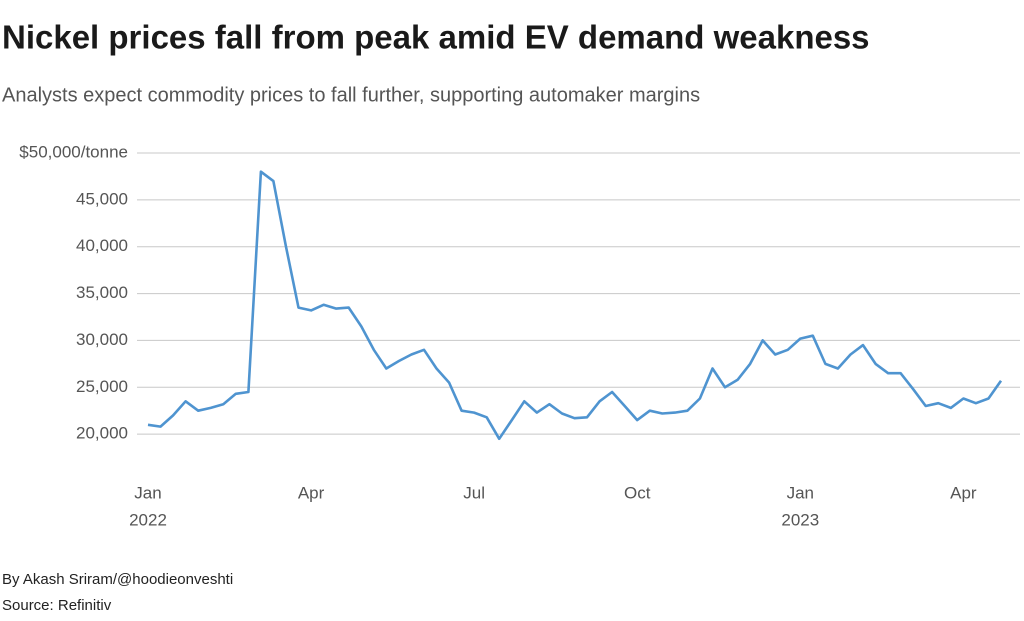 The image size is (1024, 621). I want to click on y-tick-label: 35,000, so click(102, 292).